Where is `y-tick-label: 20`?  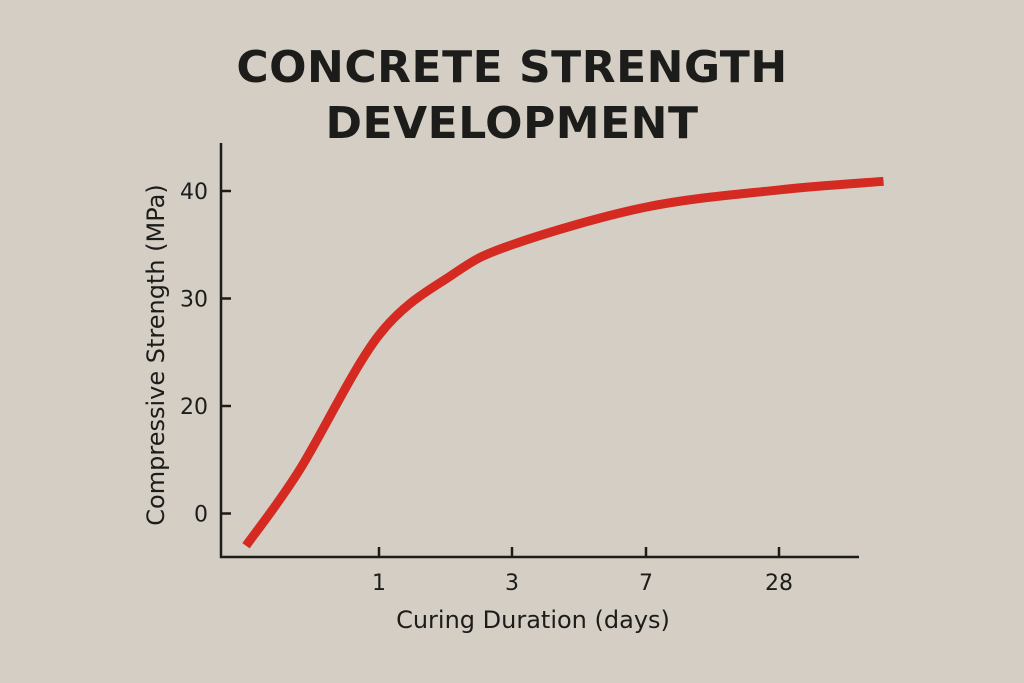
y-tick-label: 20 is located at coordinates (194, 407).